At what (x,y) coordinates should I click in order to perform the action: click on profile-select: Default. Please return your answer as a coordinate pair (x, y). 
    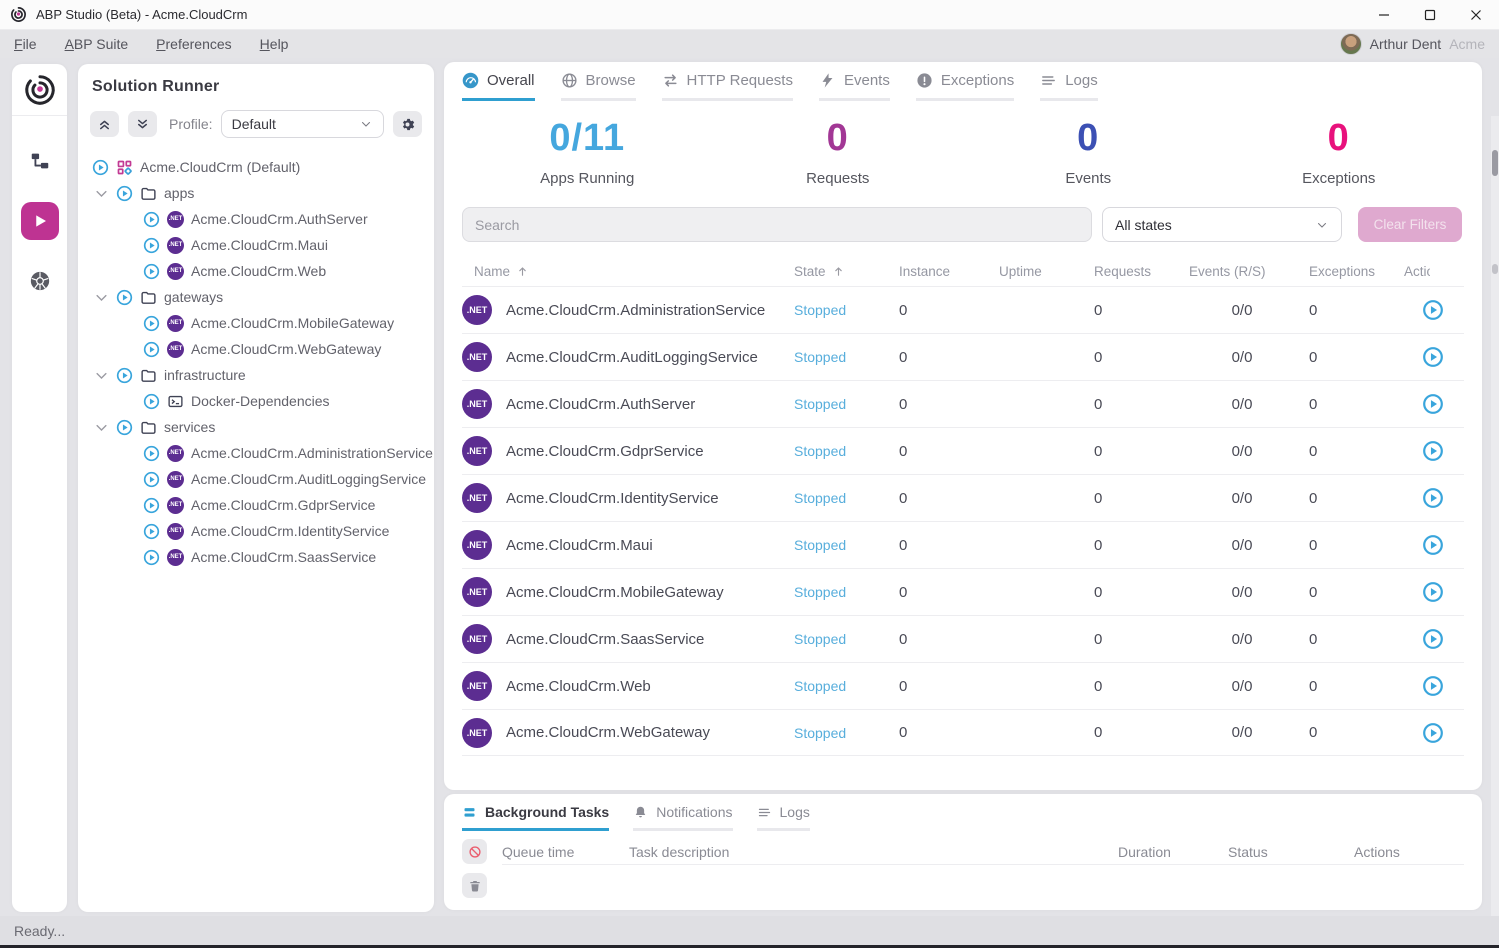
    Looking at the image, I should click on (302, 124).